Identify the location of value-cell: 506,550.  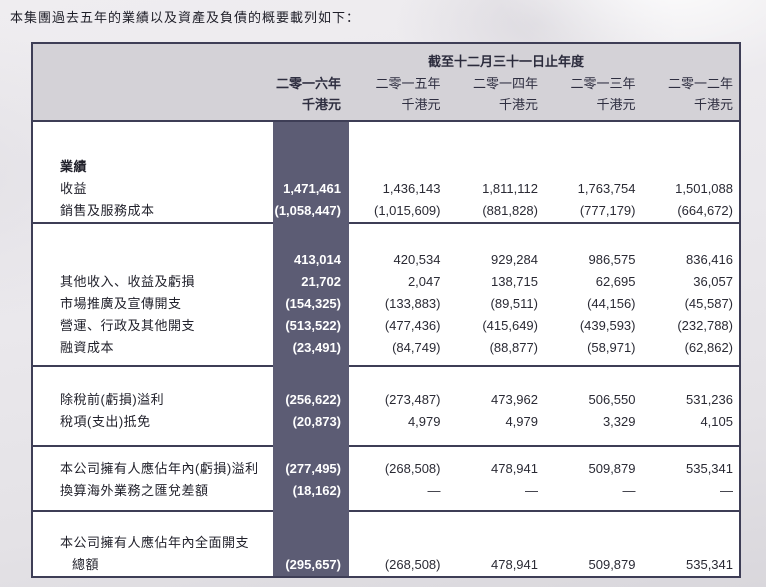
(612, 399).